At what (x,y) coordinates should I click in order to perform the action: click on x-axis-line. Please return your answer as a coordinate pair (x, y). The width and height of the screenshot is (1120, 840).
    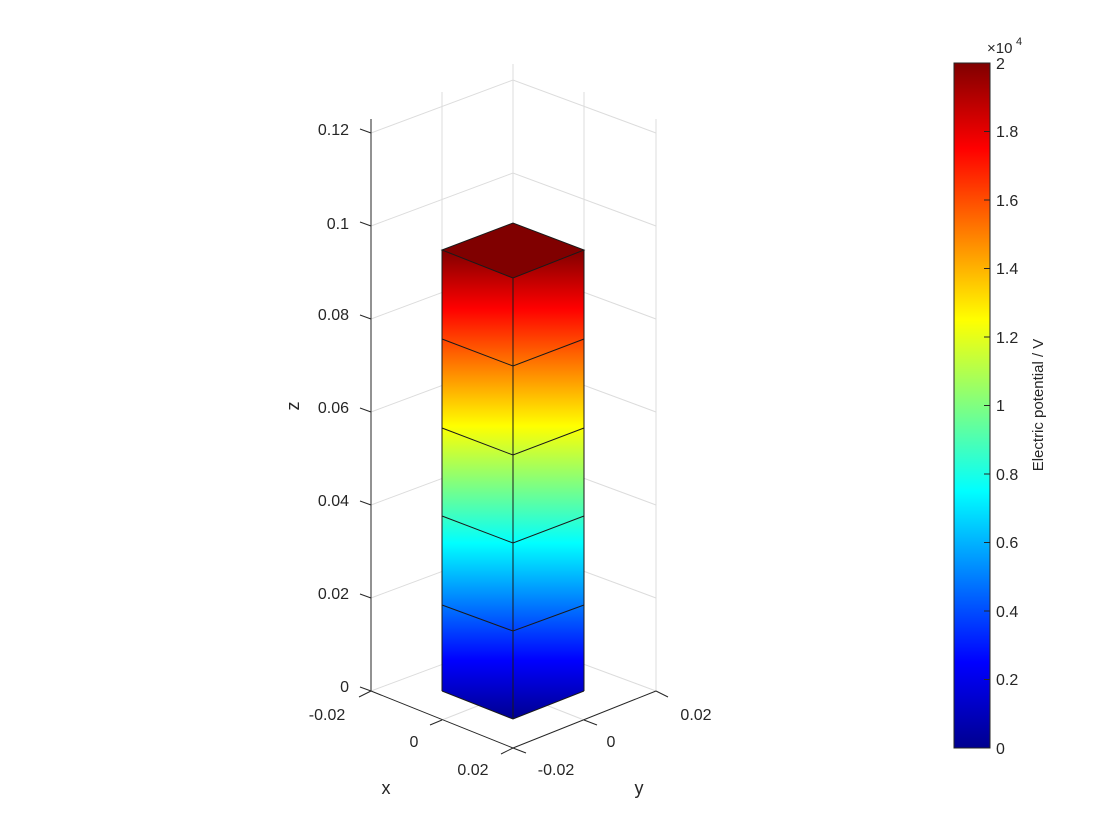
    Looking at the image, I should click on (442, 719).